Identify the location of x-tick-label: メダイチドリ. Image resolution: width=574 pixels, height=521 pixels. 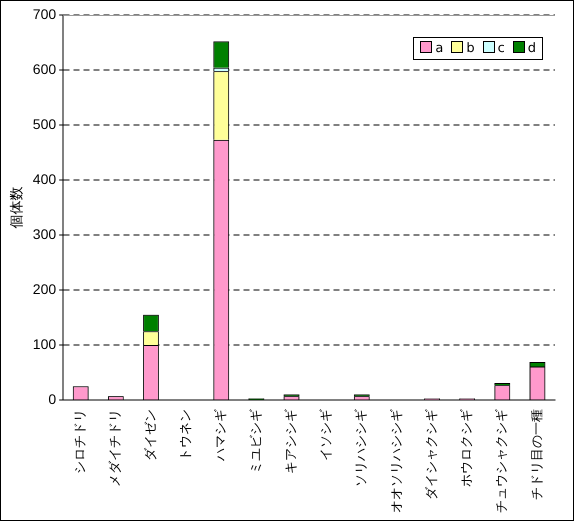
(116, 448).